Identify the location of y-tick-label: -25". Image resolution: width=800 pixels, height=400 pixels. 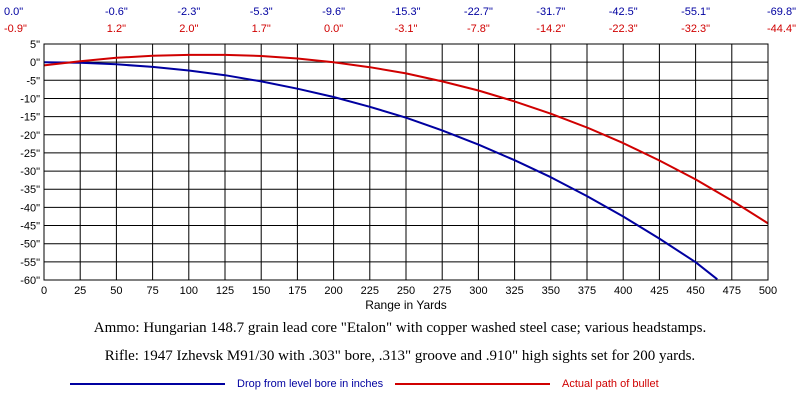
(30, 154).